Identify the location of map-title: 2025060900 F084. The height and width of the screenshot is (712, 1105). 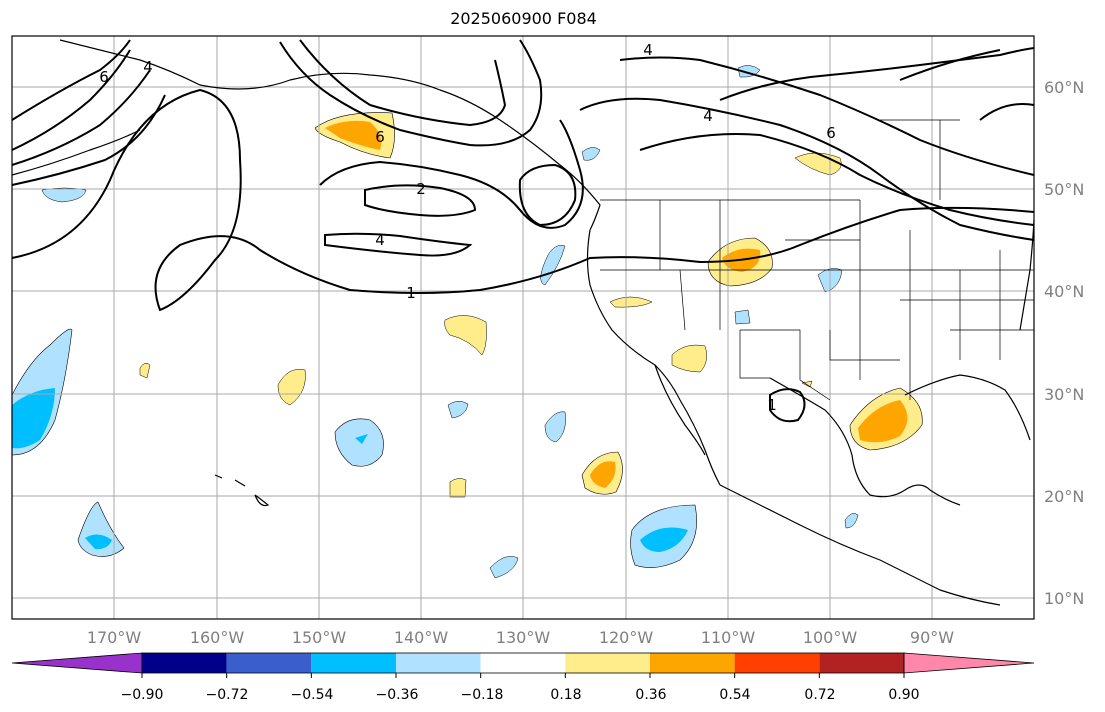
(523, 18).